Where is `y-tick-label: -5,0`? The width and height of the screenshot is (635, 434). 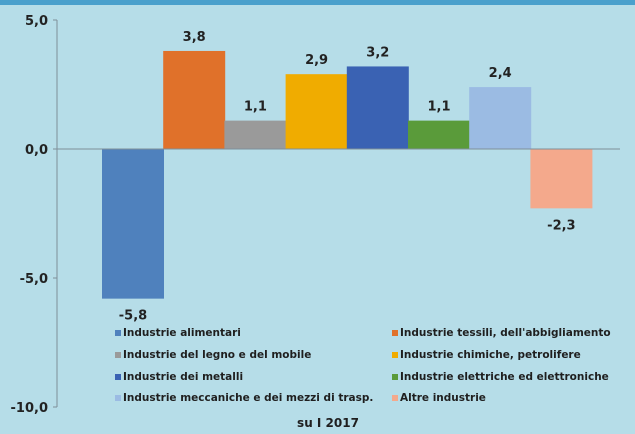 y-tick-label: -5,0 is located at coordinates (34, 279).